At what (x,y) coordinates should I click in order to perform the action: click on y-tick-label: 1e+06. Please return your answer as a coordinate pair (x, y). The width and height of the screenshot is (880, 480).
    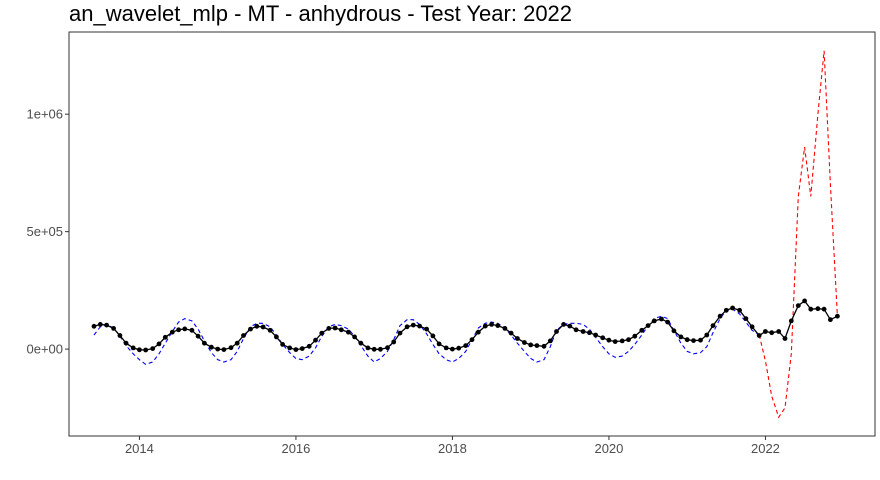
    Looking at the image, I should click on (44, 114).